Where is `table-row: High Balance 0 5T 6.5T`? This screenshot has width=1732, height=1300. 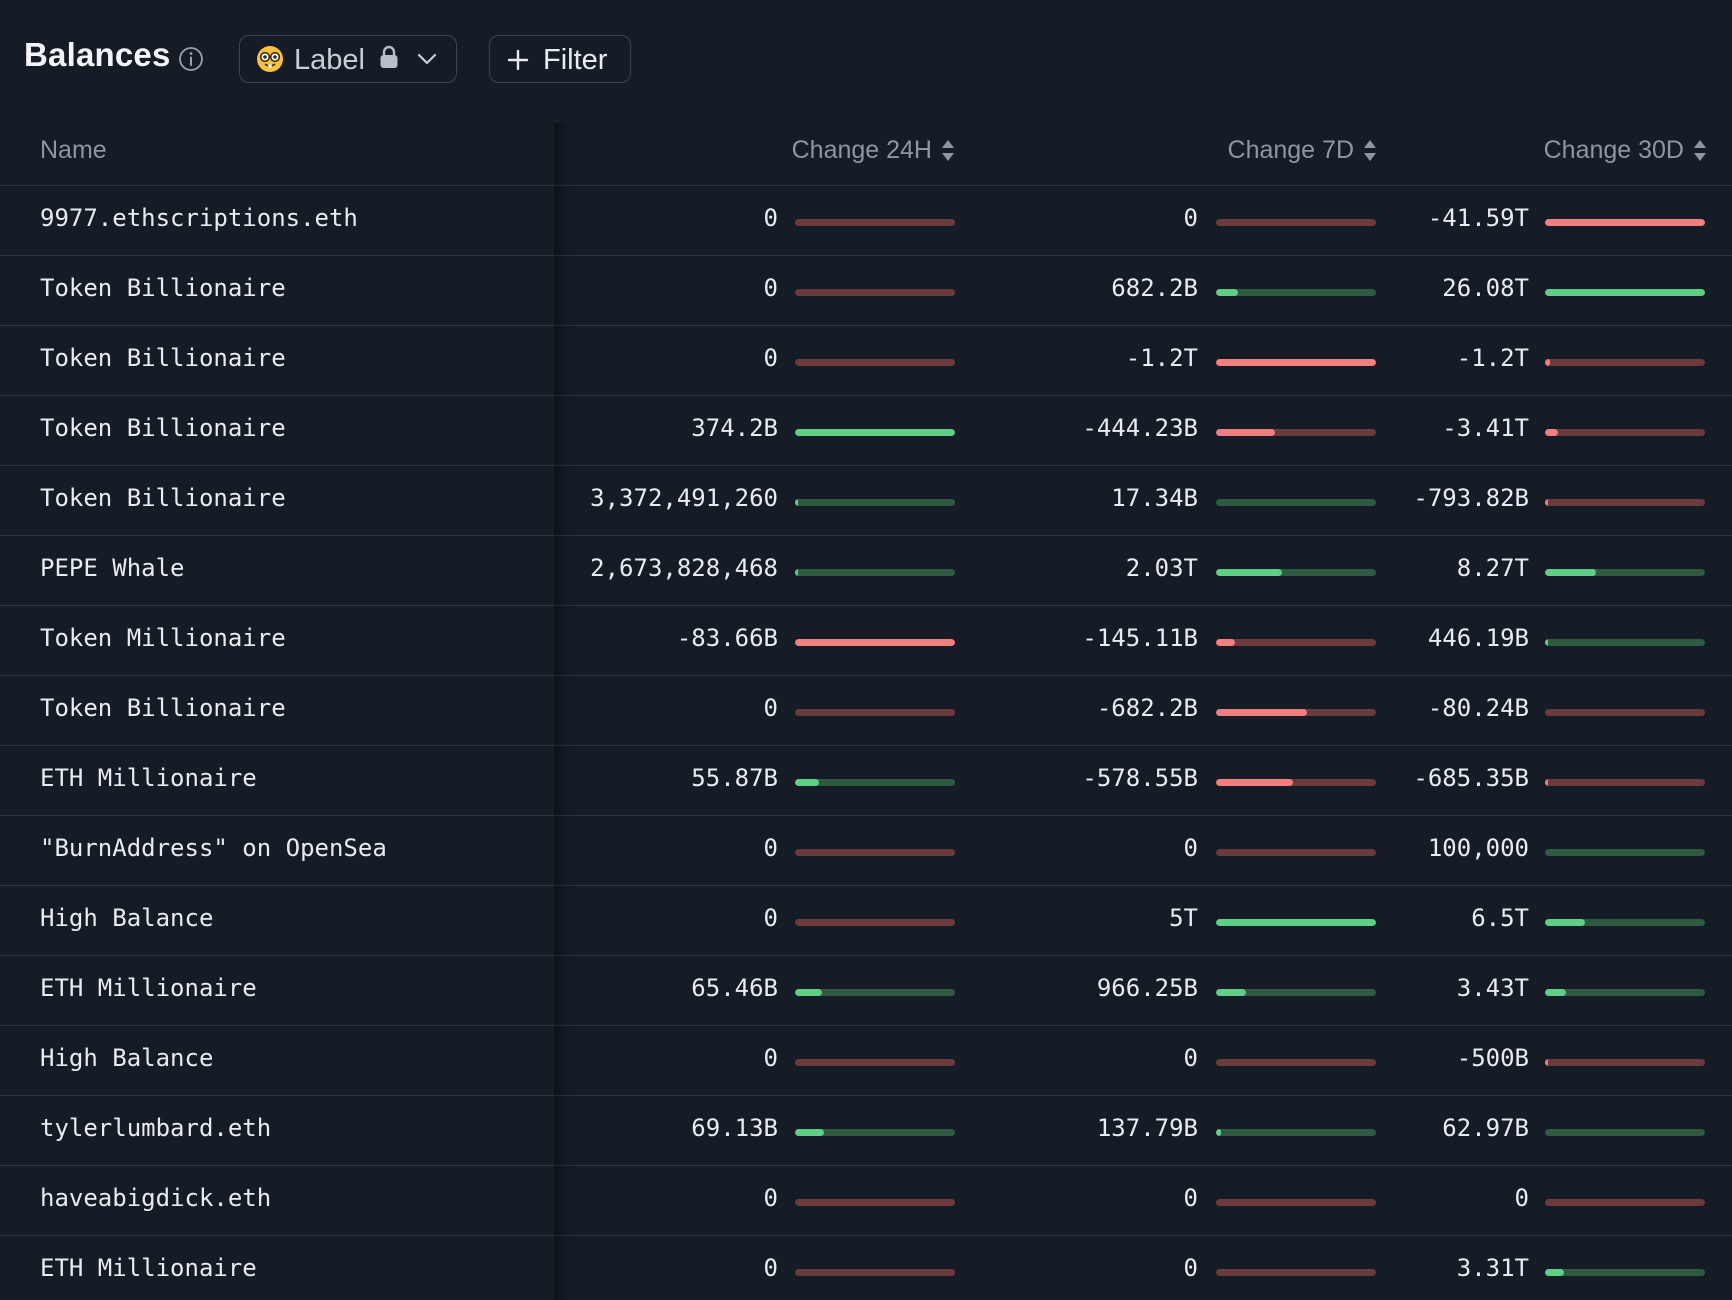 table-row: High Balance 0 5T 6.5T is located at coordinates (866, 921).